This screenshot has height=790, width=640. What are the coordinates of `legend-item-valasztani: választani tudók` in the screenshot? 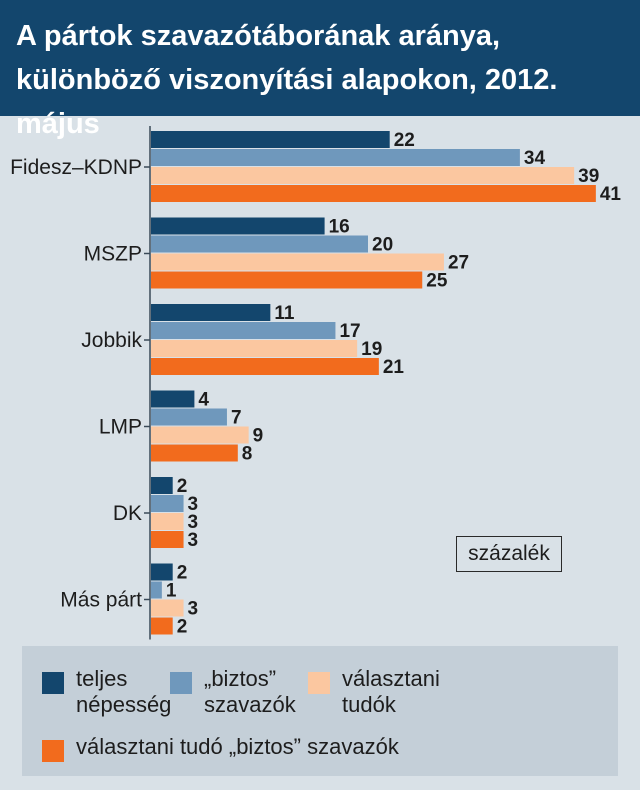 It's located at (374, 692).